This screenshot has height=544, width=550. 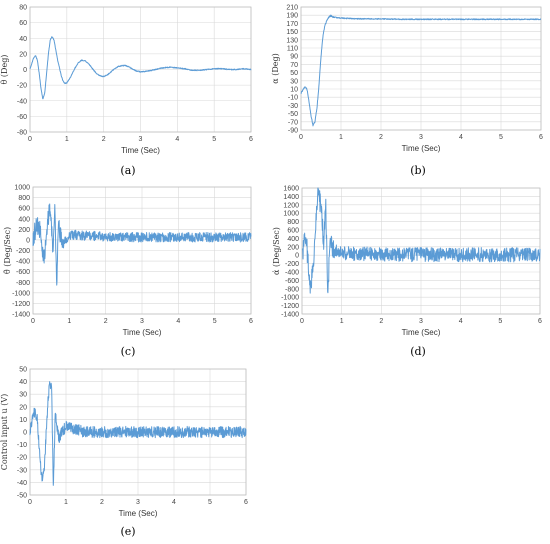 What do you see at coordinates (294, 65) in the screenshot?
I see `y-tick-label: 70` at bounding box center [294, 65].